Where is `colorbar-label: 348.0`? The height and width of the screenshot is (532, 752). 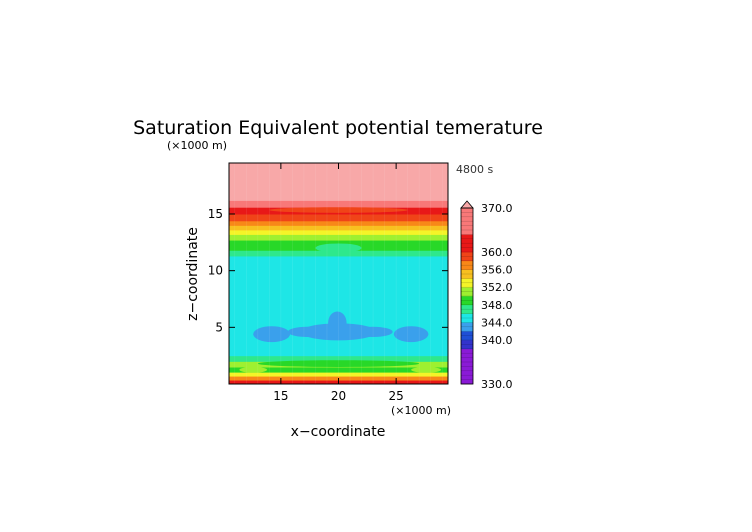
colorbar-label: 348.0 is located at coordinates (497, 305).